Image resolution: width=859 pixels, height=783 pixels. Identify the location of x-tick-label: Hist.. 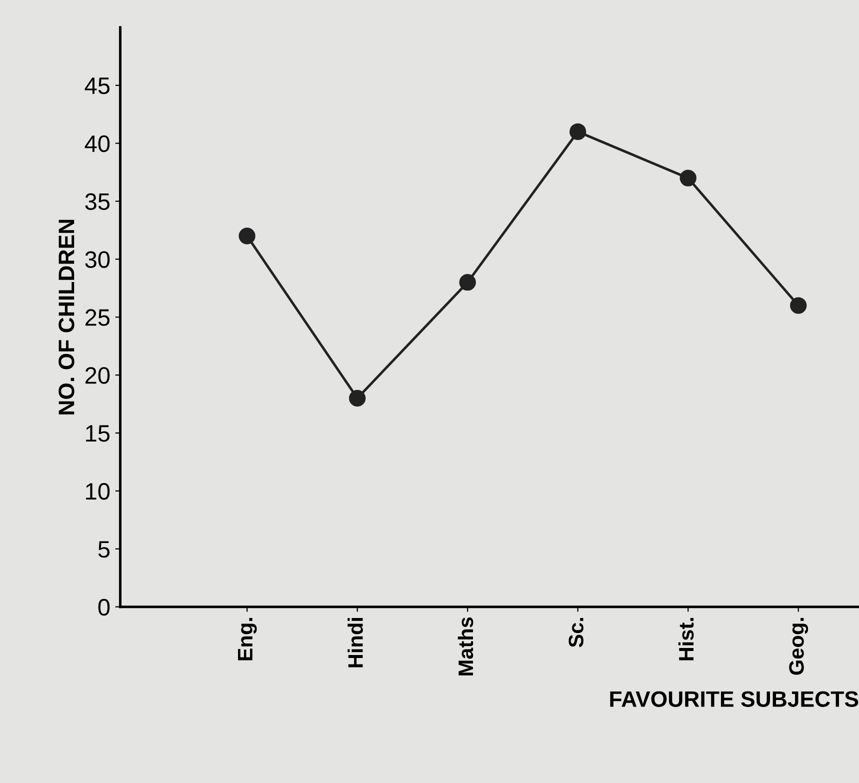
(686, 639).